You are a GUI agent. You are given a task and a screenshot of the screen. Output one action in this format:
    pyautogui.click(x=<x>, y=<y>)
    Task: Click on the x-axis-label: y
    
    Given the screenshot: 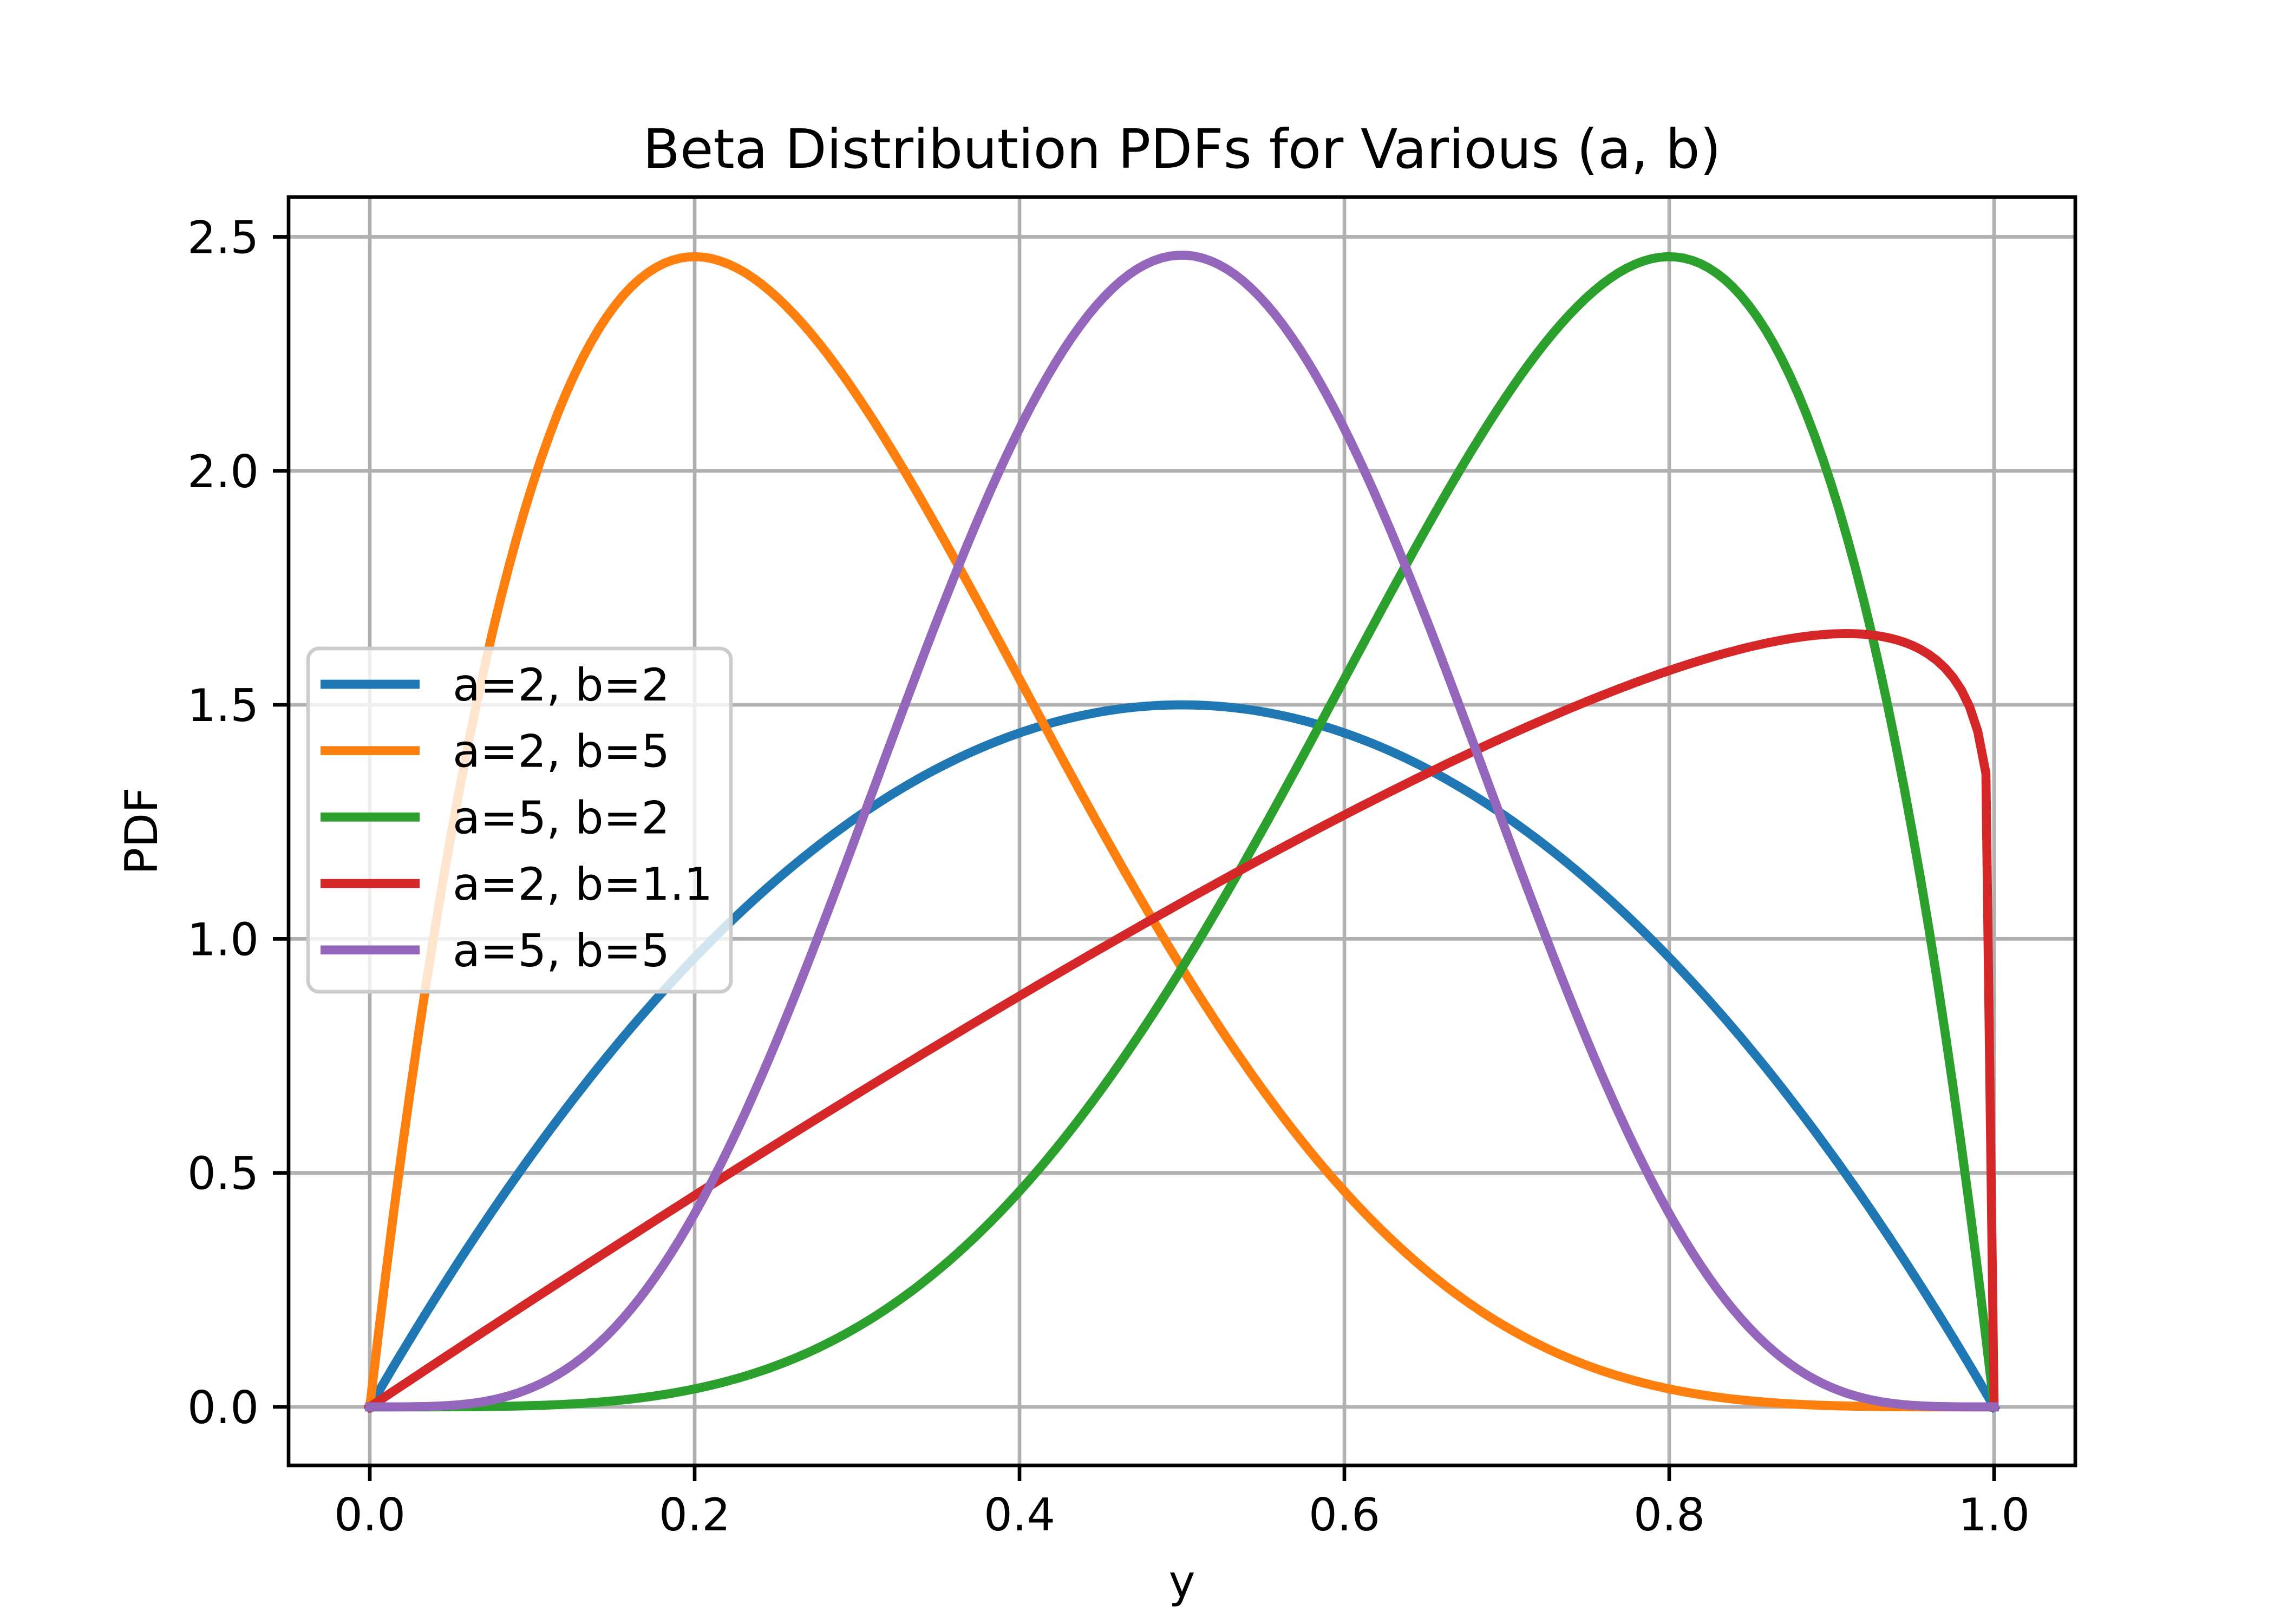 What is the action you would take?
    pyautogui.click(x=1181, y=1581)
    